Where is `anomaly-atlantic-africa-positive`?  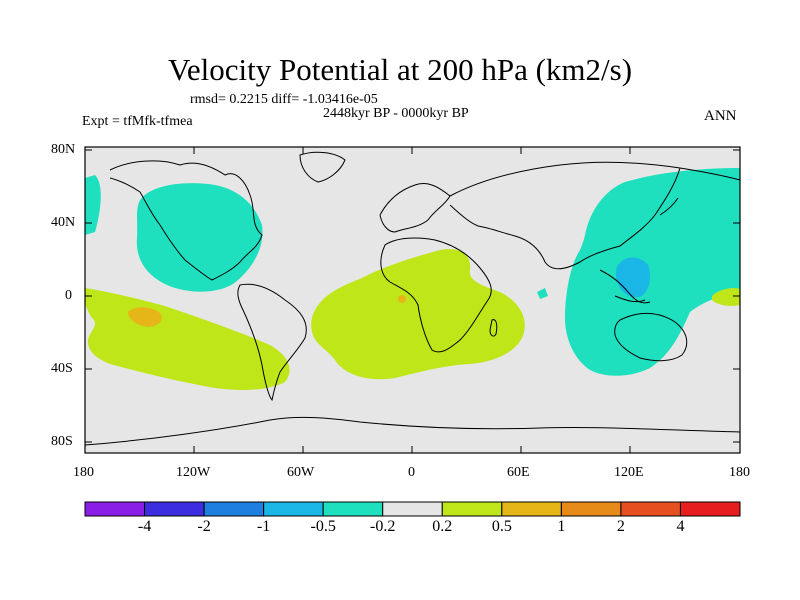
anomaly-atlantic-africa-positive is located at coordinates (418, 314).